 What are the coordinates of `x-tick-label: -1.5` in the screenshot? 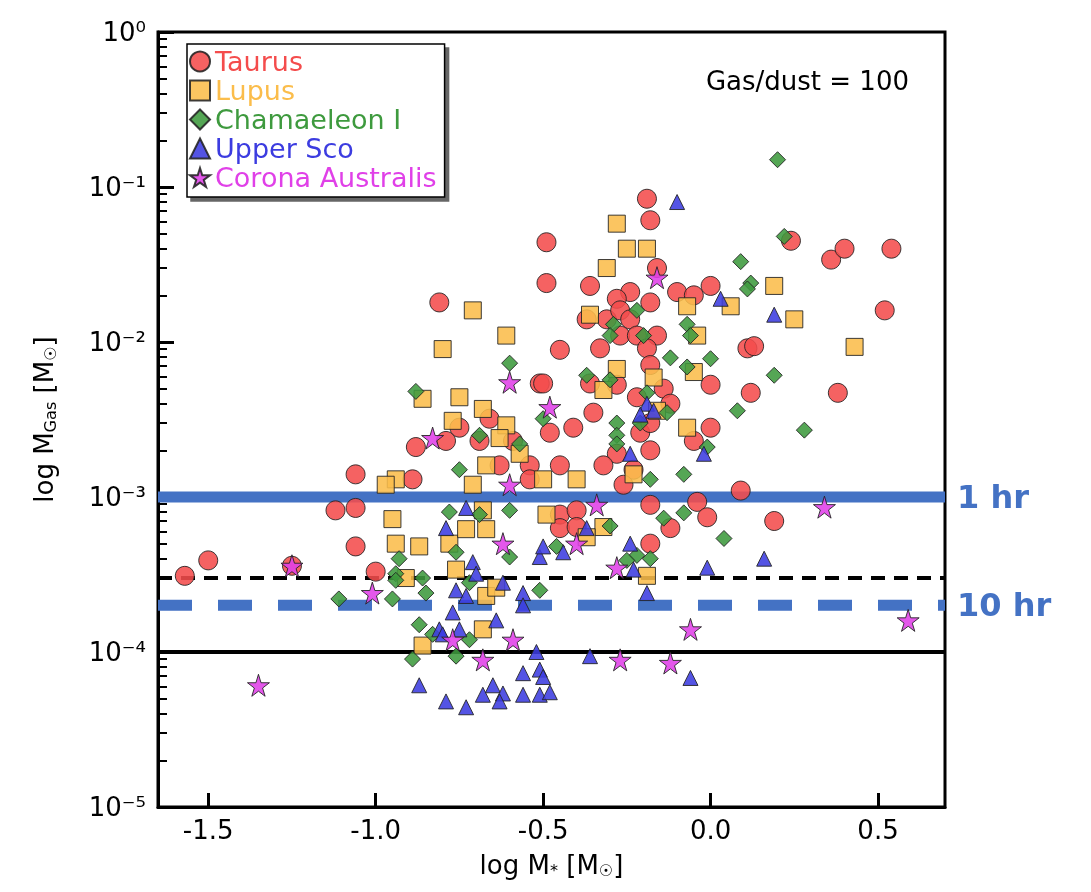 It's located at (208, 830).